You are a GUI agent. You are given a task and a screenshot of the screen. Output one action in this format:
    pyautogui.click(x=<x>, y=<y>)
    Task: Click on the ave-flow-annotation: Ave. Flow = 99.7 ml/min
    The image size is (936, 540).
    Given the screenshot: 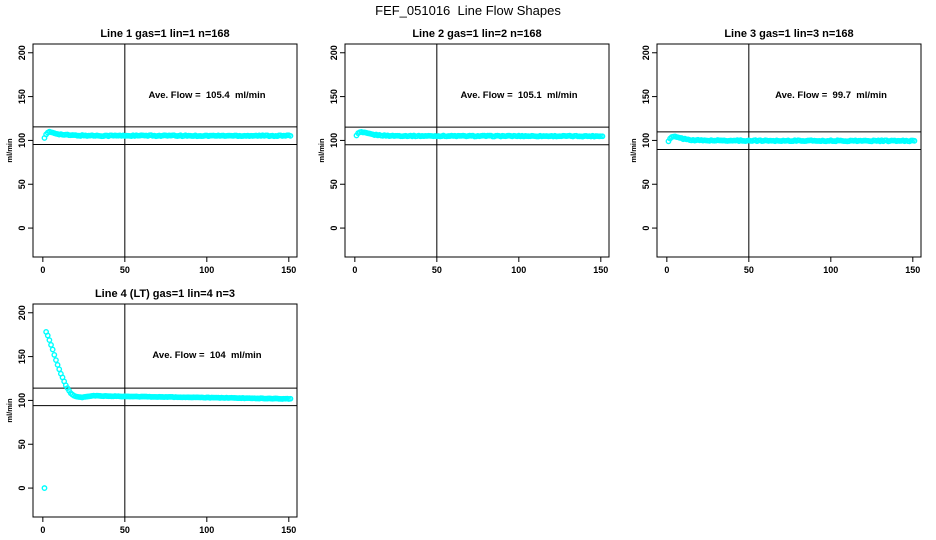 What is the action you would take?
    pyautogui.click(x=831, y=95)
    